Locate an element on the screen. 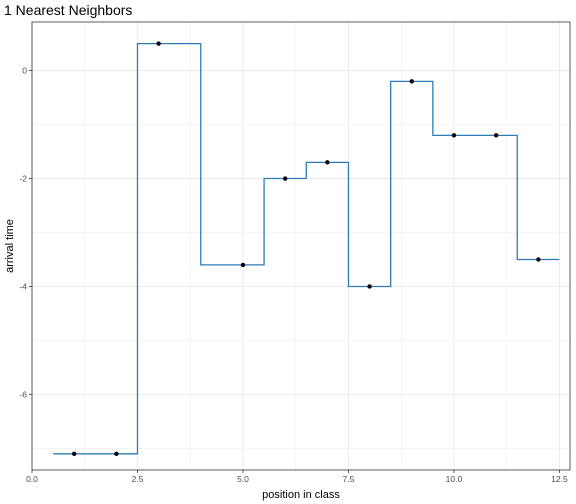 This screenshot has width=576, height=504. y-tick-label: -2 is located at coordinates (23, 179).